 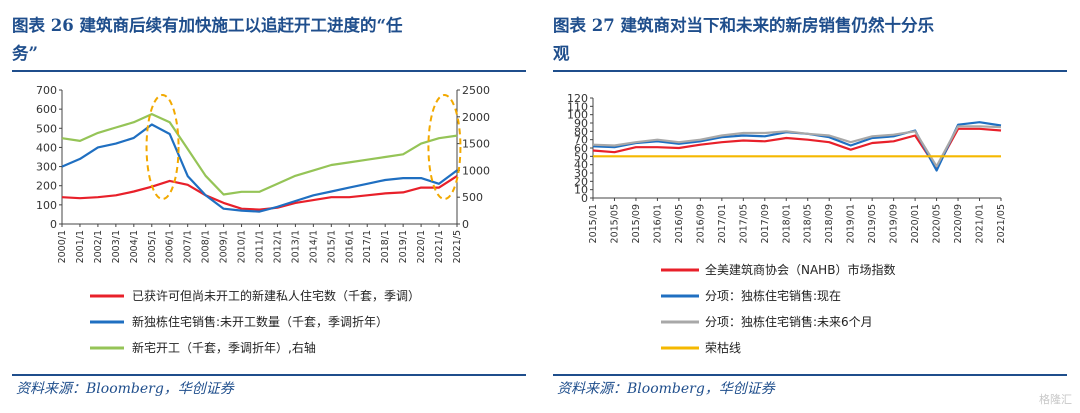 I want to click on x-tick-label: 2018/09, so click(x=829, y=223).